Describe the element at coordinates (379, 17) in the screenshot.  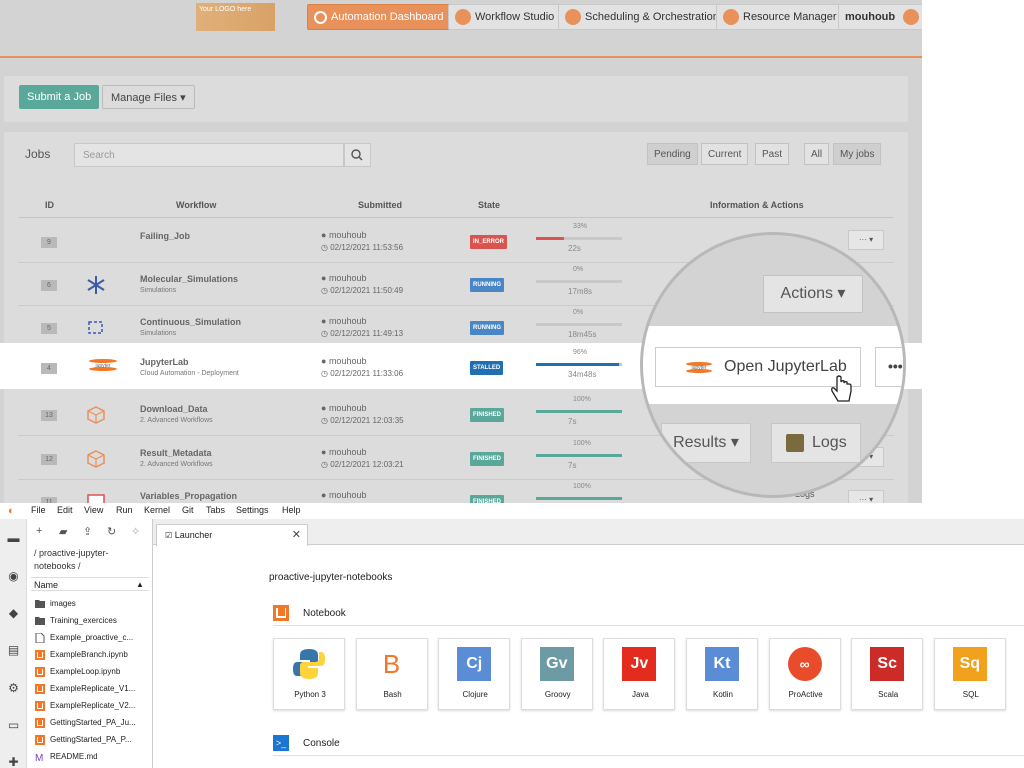
I see `nav-automation-dashboard: Automation Dashboard` at that location.